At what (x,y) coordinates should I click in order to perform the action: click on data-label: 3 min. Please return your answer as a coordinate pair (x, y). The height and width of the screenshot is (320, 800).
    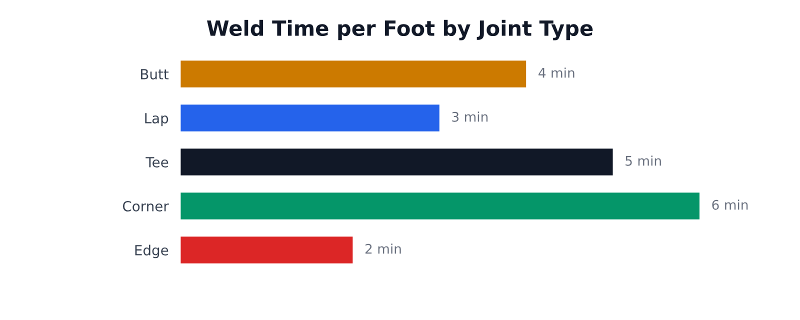
    Looking at the image, I should click on (470, 117).